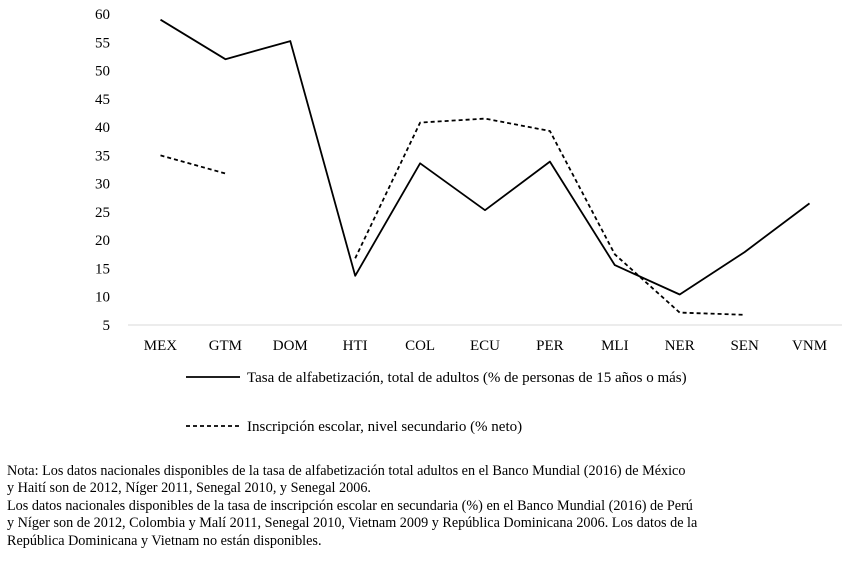 The height and width of the screenshot is (563, 850). I want to click on y-tick-label: 30, so click(102, 185).